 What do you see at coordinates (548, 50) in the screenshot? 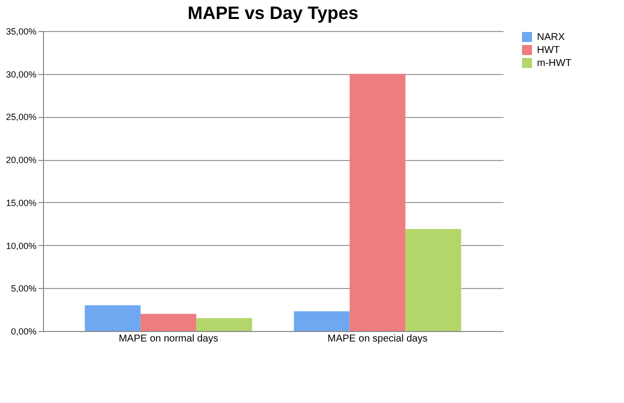
I see `legend-label: HWT` at bounding box center [548, 50].